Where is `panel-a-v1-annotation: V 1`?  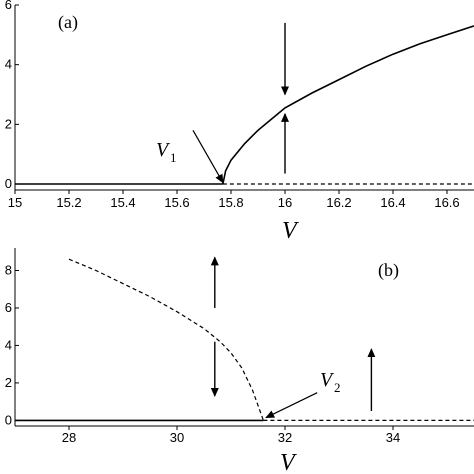 panel-a-v1-annotation: V 1 is located at coordinates (166, 152).